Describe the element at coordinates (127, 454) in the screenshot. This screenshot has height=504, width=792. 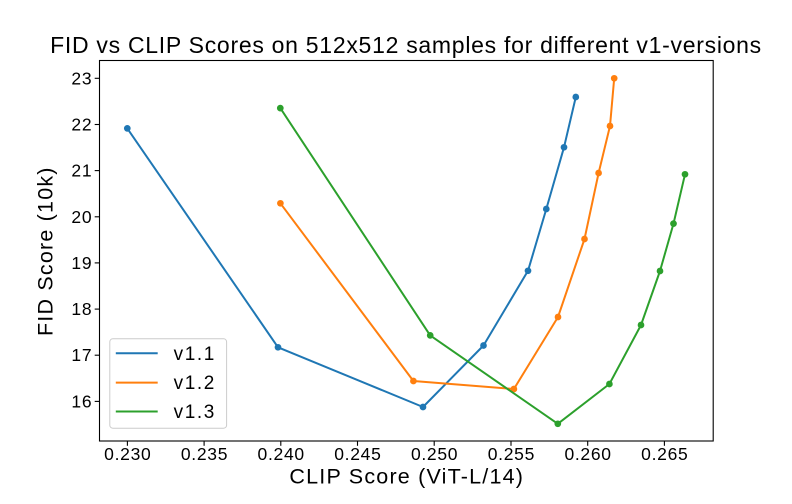
I see `svg-text: 0.230` at that location.